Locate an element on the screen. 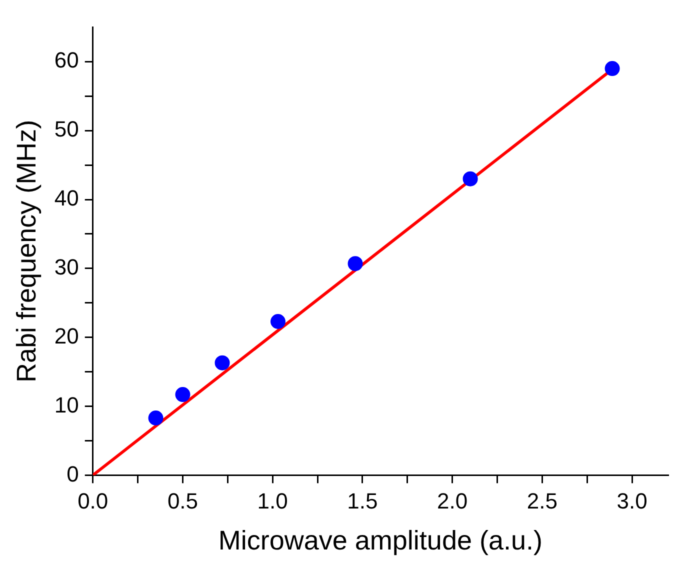 Image resolution: width=688 pixels, height=570 pixels. x-tick-label: 1.5 is located at coordinates (362, 501).